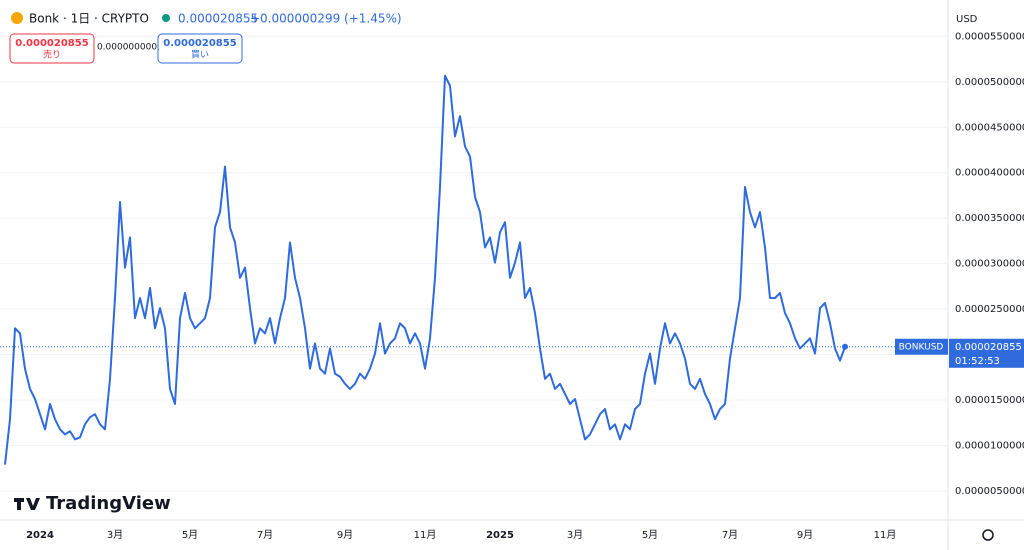  What do you see at coordinates (967, 19) in the screenshot?
I see `currency: USD` at bounding box center [967, 19].